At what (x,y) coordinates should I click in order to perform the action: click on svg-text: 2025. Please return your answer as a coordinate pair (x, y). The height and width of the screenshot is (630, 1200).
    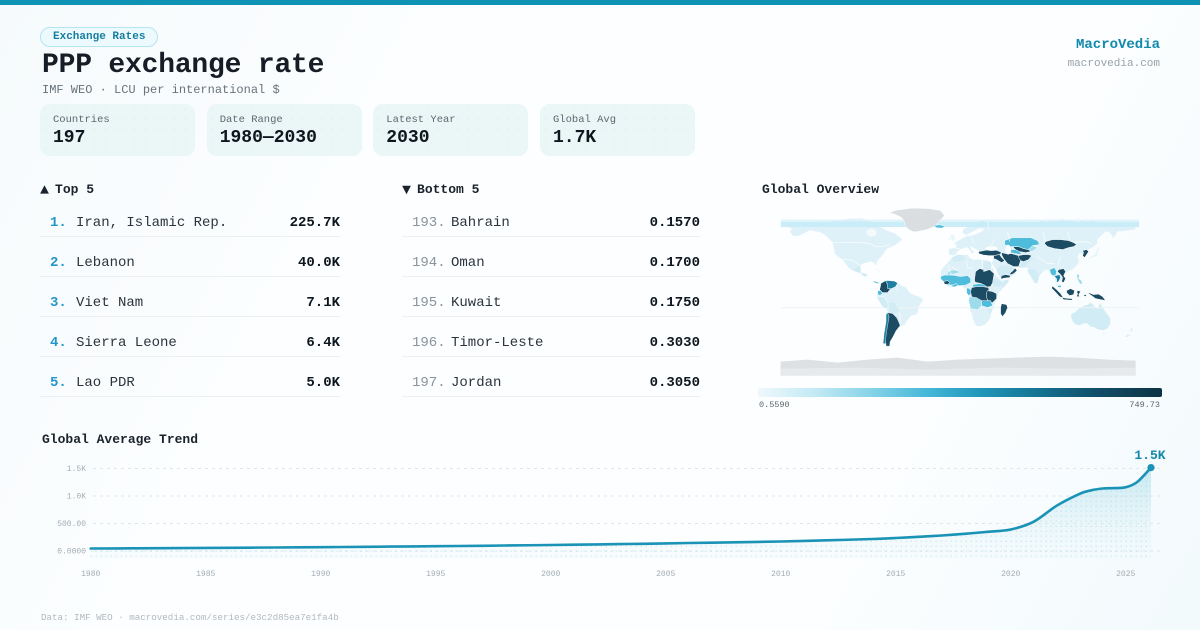
    Looking at the image, I should click on (1125, 574).